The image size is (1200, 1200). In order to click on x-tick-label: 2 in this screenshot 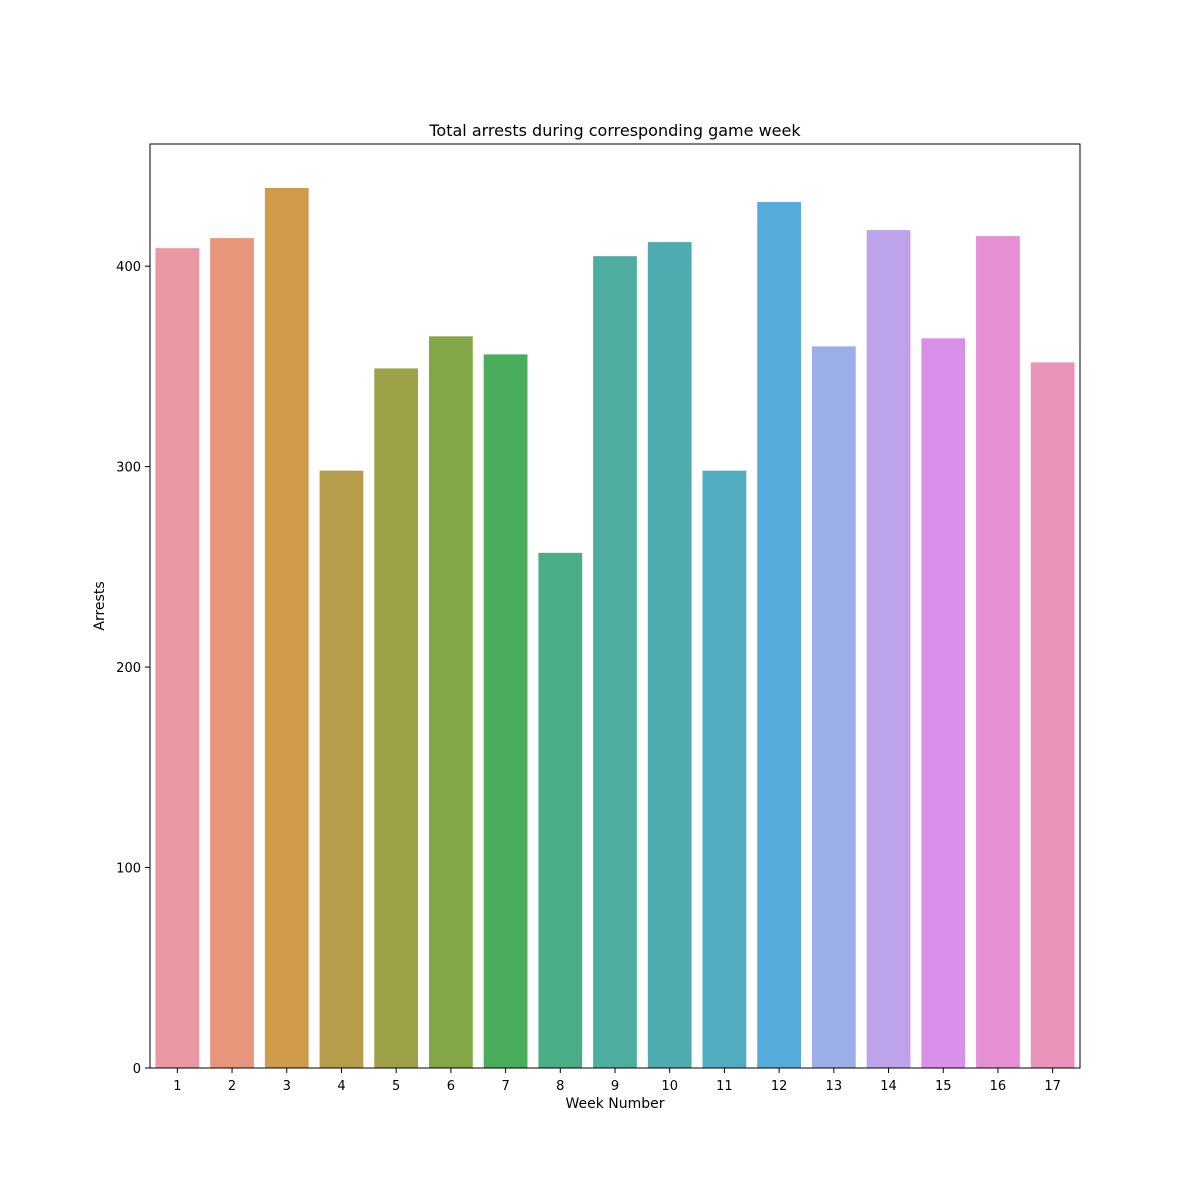, I will do `click(232, 1086)`.